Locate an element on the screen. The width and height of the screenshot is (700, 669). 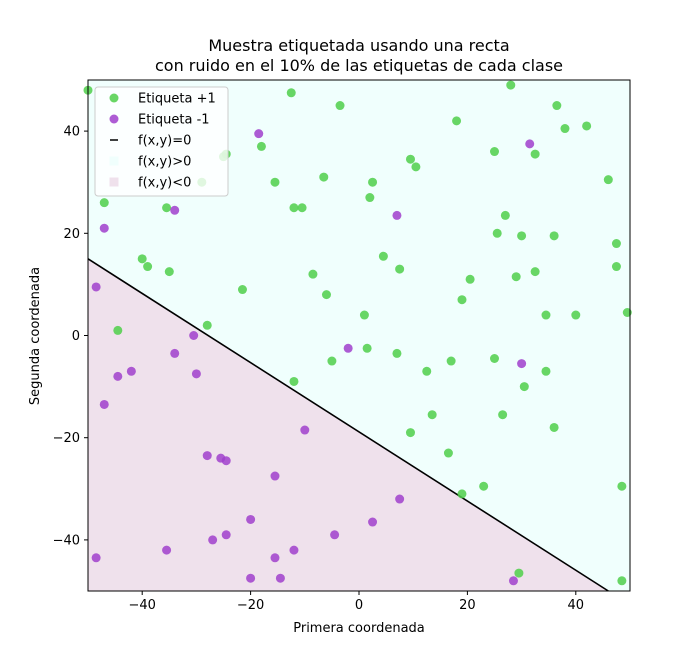
y-tick-label: 0 is located at coordinates (76, 336).